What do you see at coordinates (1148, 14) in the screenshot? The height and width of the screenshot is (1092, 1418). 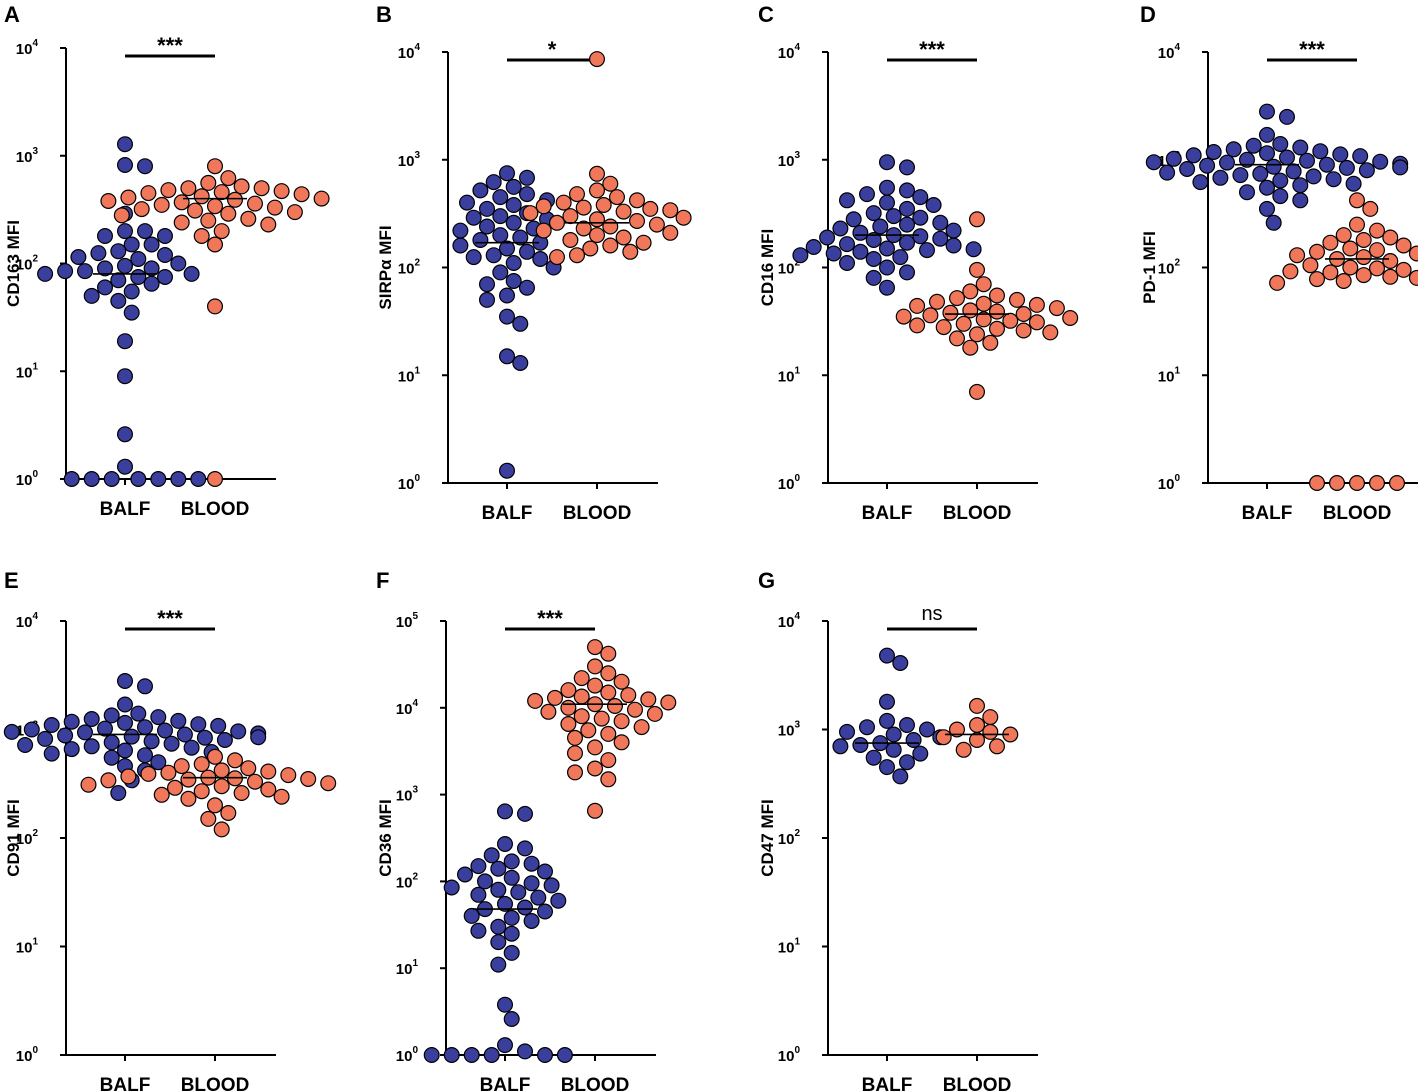 I see `panel-letter: D` at bounding box center [1148, 14].